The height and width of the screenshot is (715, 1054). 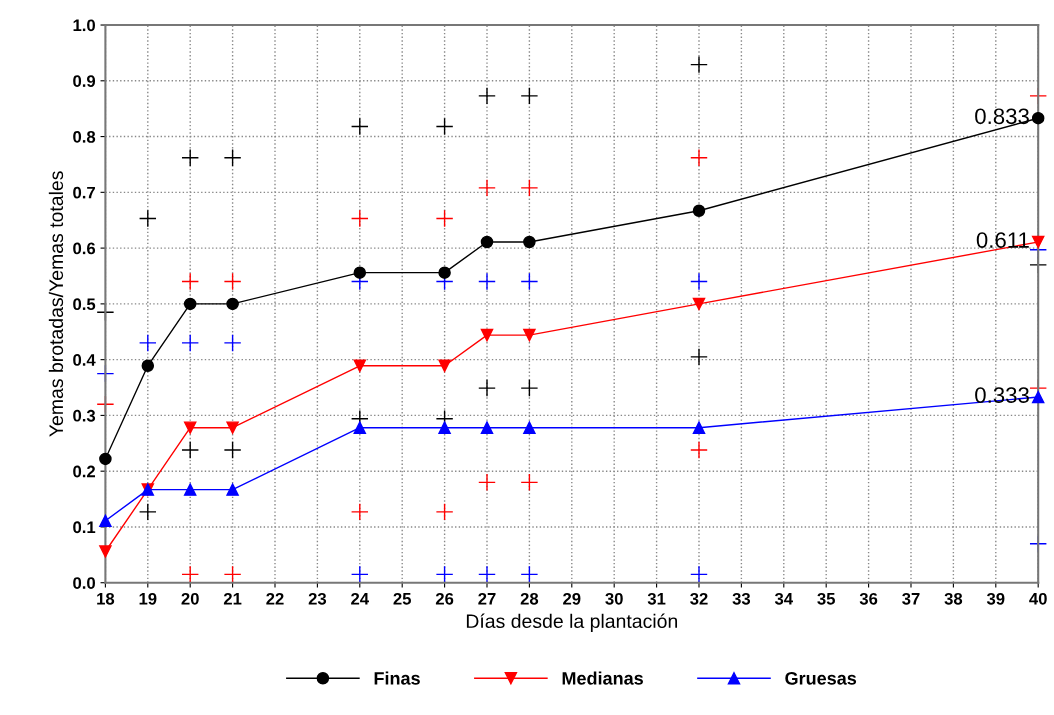 I want to click on y-tick-label: 0.2, so click(x=84, y=471).